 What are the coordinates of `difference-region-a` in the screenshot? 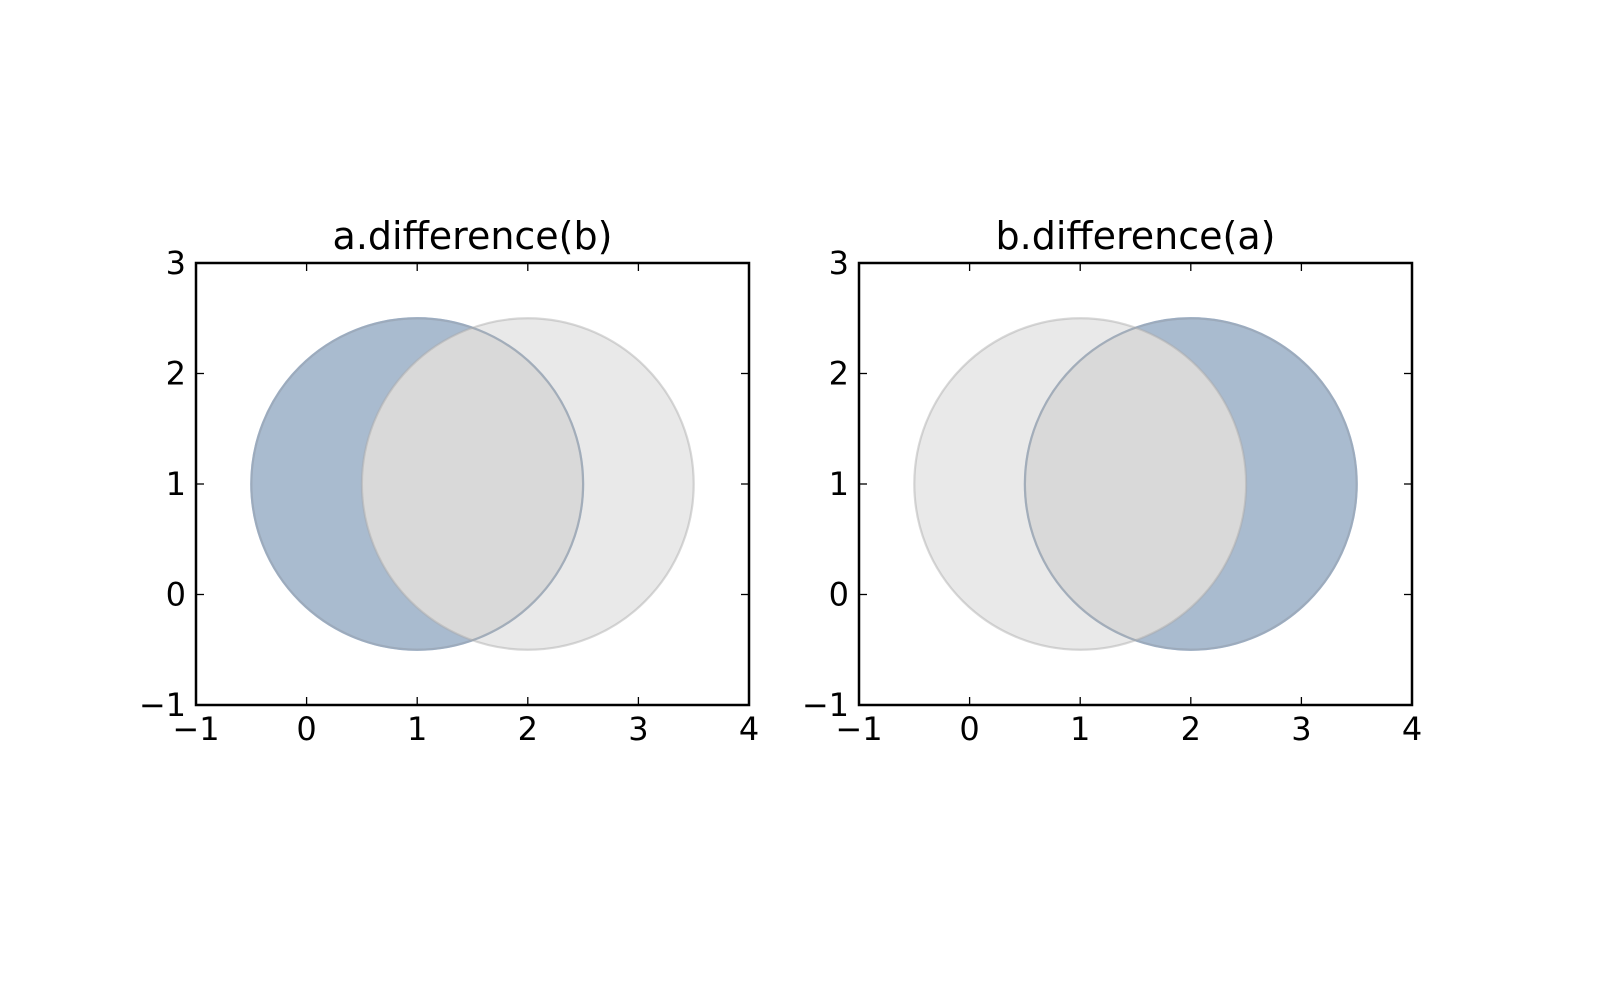 It's located at (417, 484).